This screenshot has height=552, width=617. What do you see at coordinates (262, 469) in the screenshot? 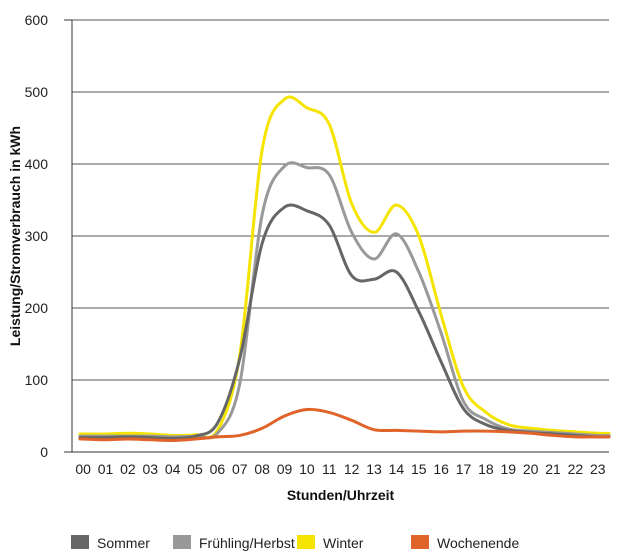
I see `x-tick-label: 08` at bounding box center [262, 469].